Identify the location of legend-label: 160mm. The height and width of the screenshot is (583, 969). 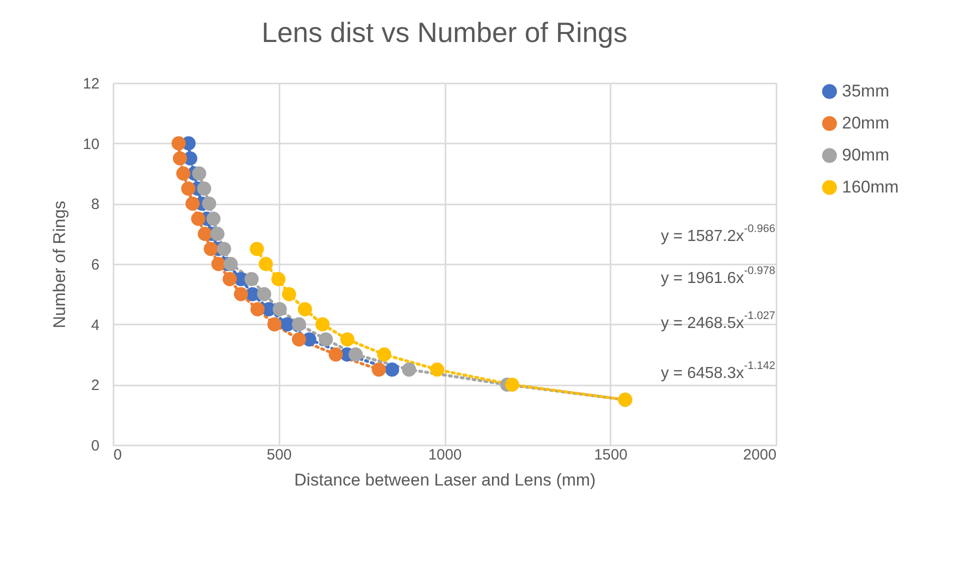
(870, 187).